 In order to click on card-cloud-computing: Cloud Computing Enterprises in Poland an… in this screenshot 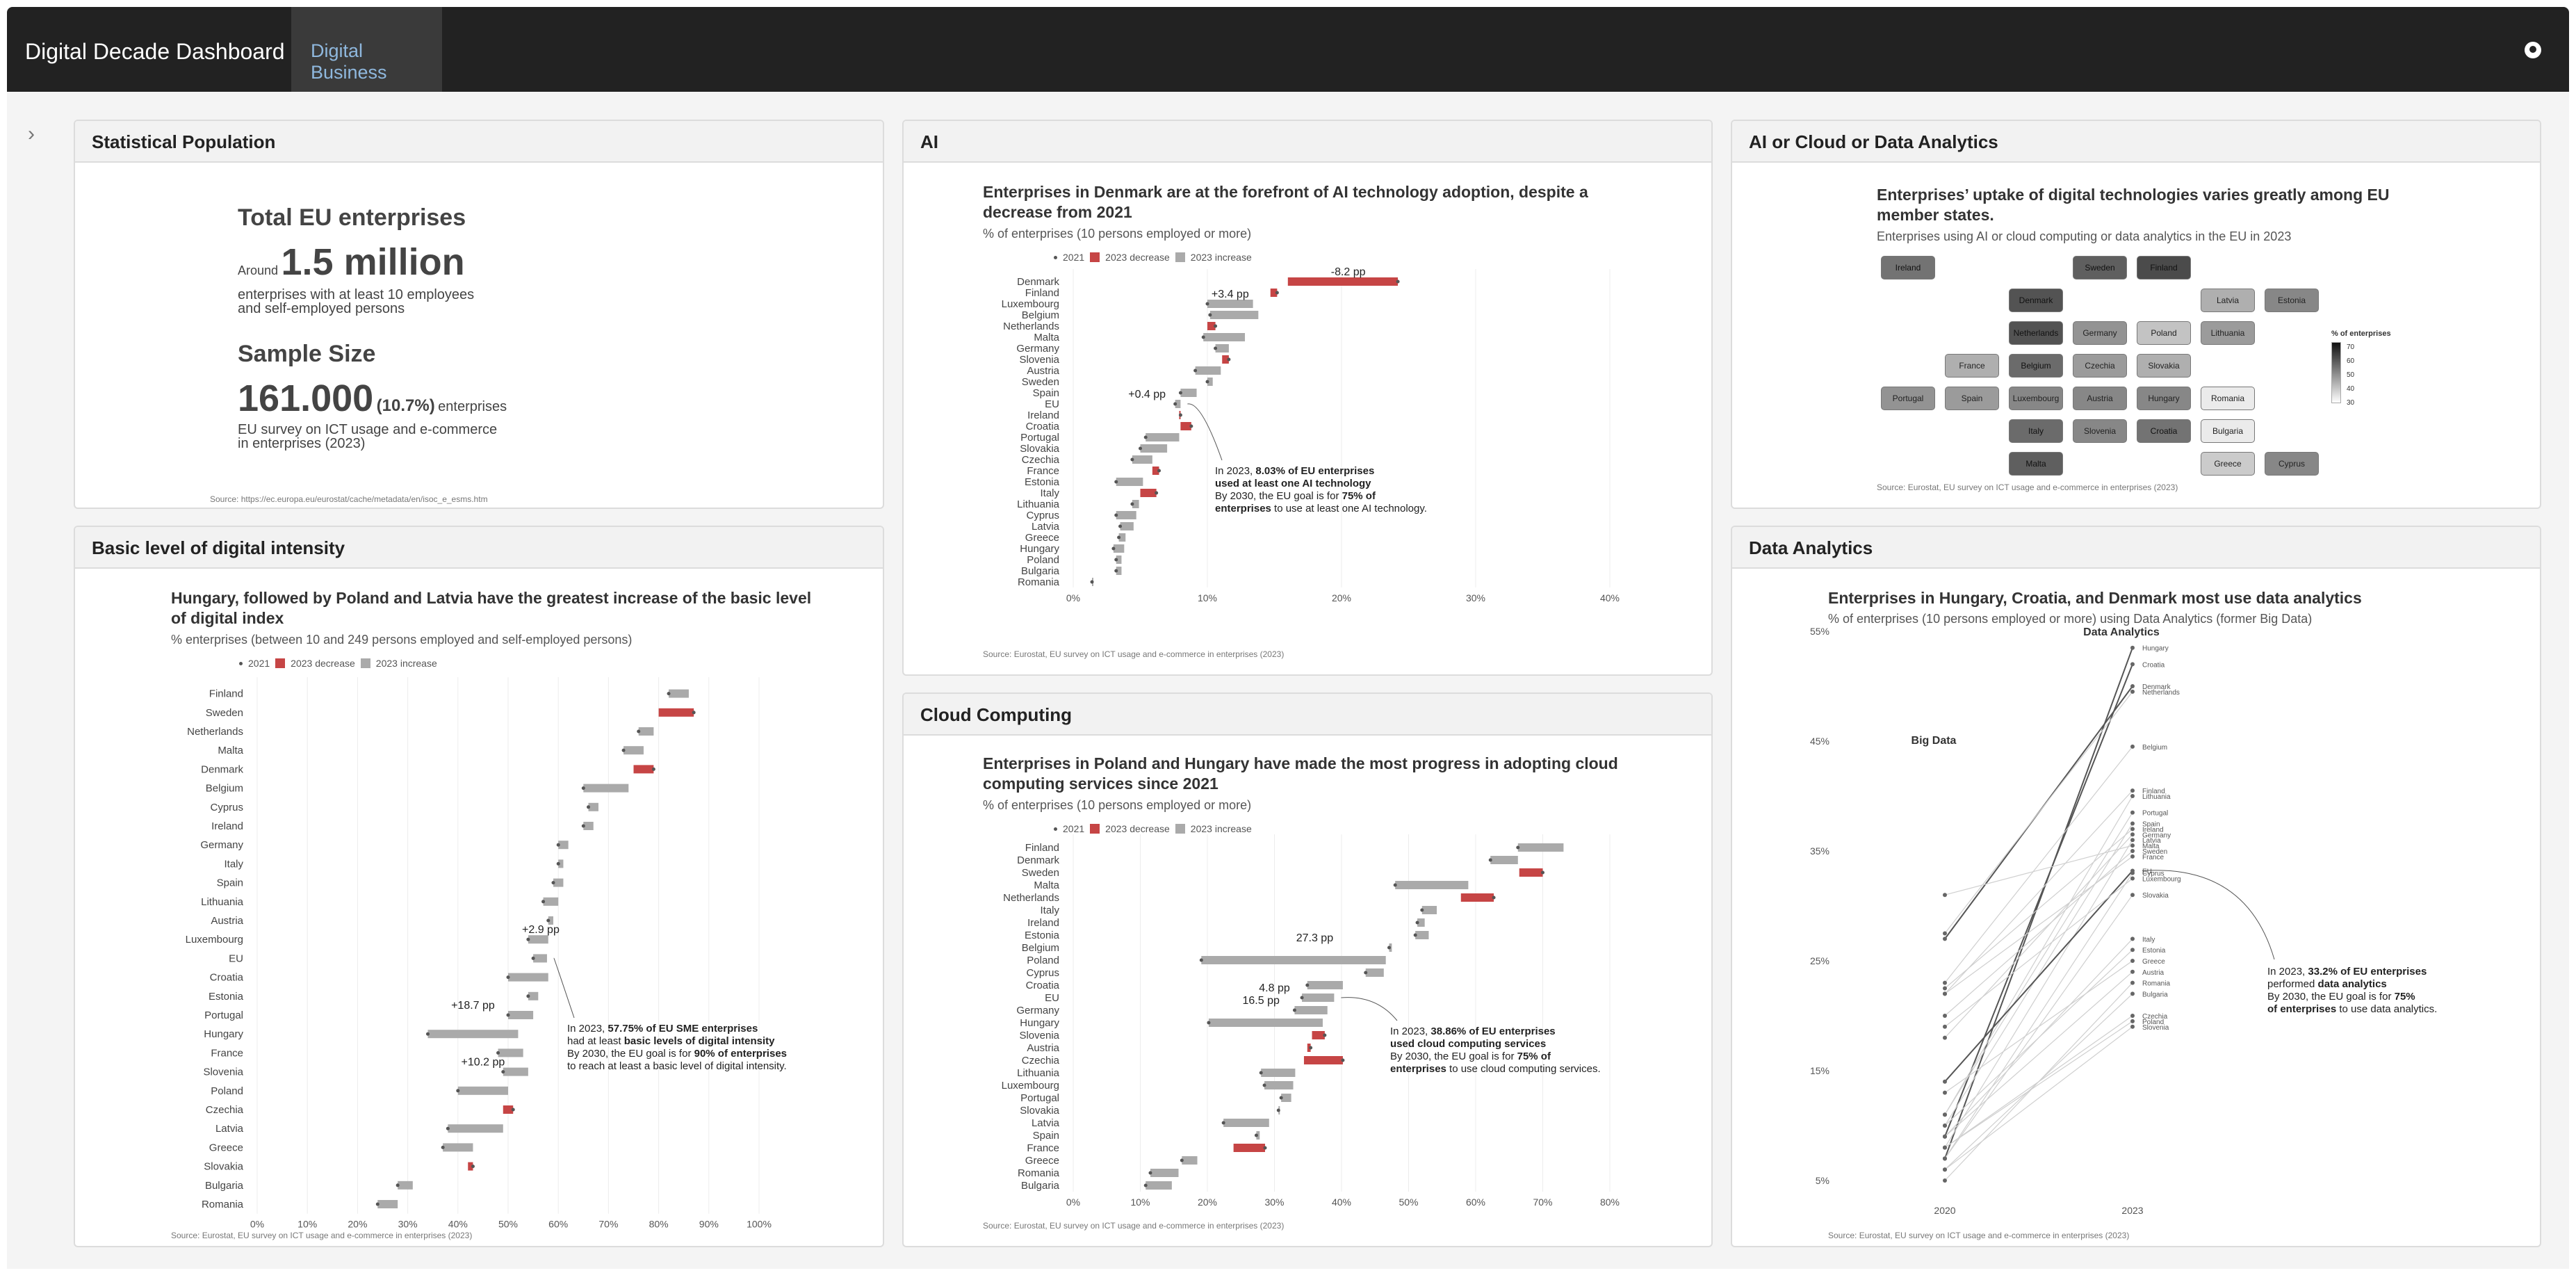, I will do `click(1307, 969)`.